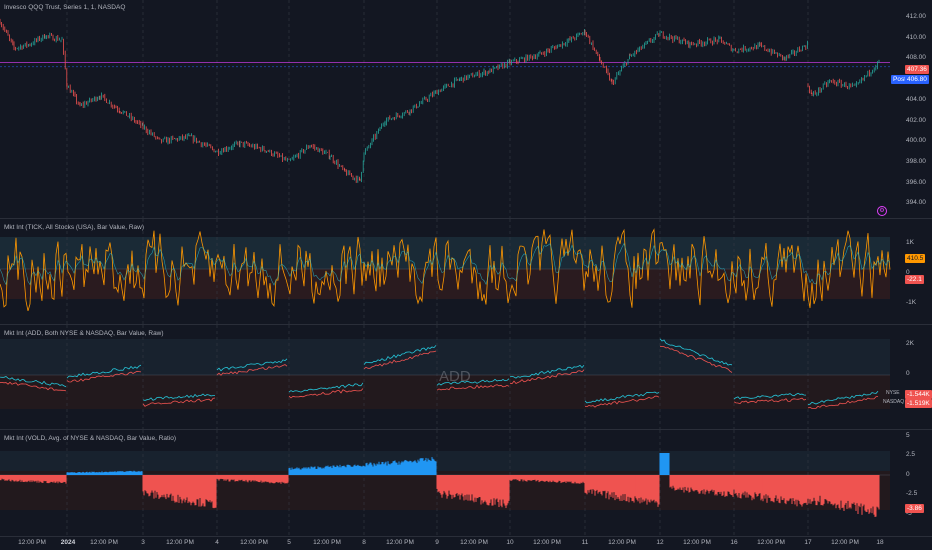 This screenshot has height=550, width=932. What do you see at coordinates (915, 258) in the screenshot?
I see `tick-badge-top: 410.5` at bounding box center [915, 258].